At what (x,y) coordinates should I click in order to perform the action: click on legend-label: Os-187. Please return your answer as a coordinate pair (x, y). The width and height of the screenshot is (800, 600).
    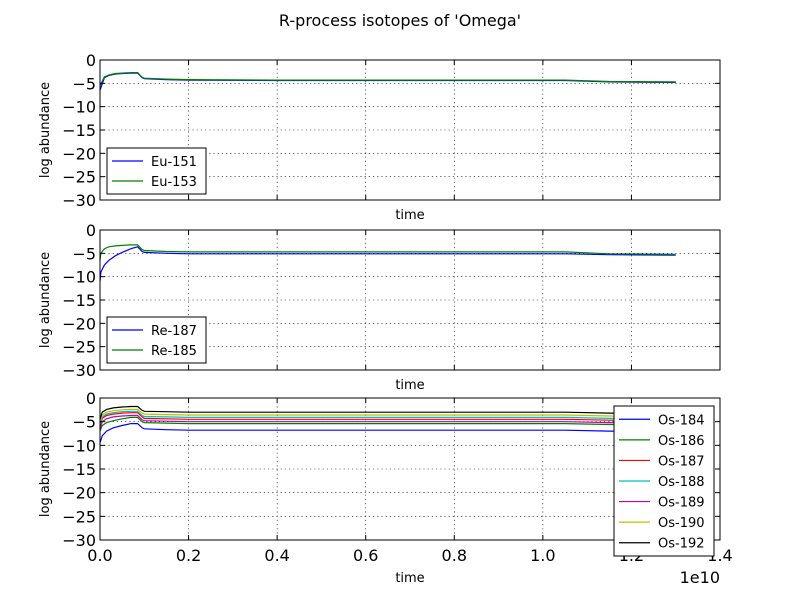
    Looking at the image, I should click on (681, 461).